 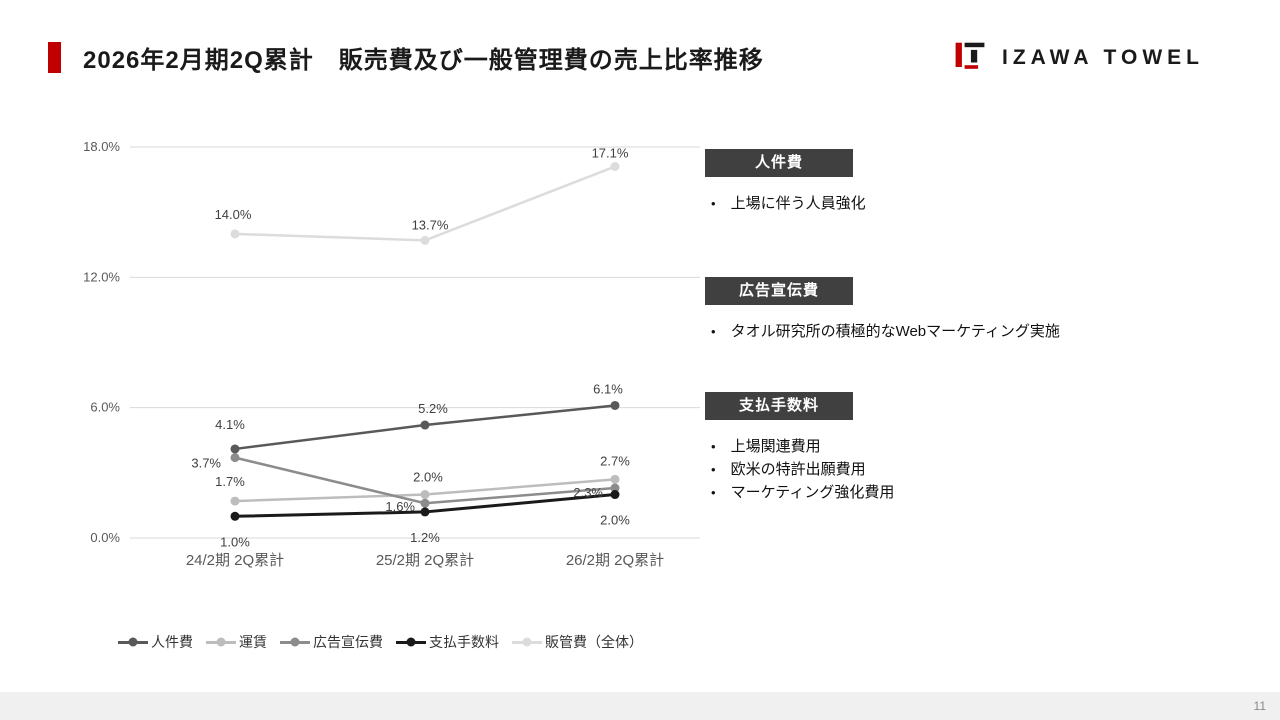 What do you see at coordinates (433, 408) in the screenshot?
I see `svg-text: 5.2%` at bounding box center [433, 408].